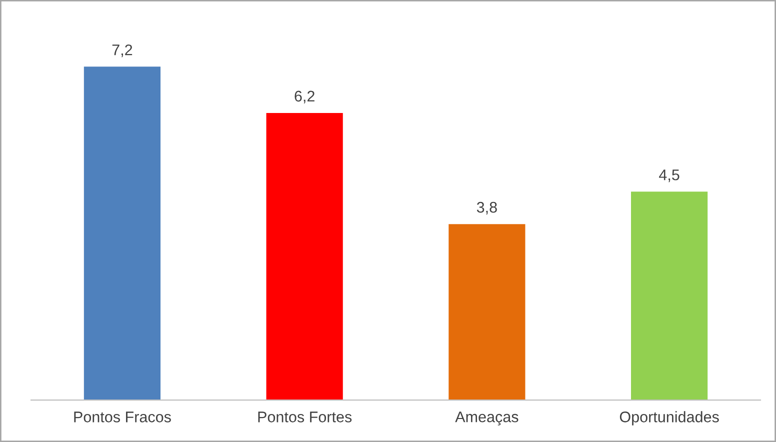  Describe the element at coordinates (669, 176) in the screenshot. I see `data-label: 4,5` at that location.